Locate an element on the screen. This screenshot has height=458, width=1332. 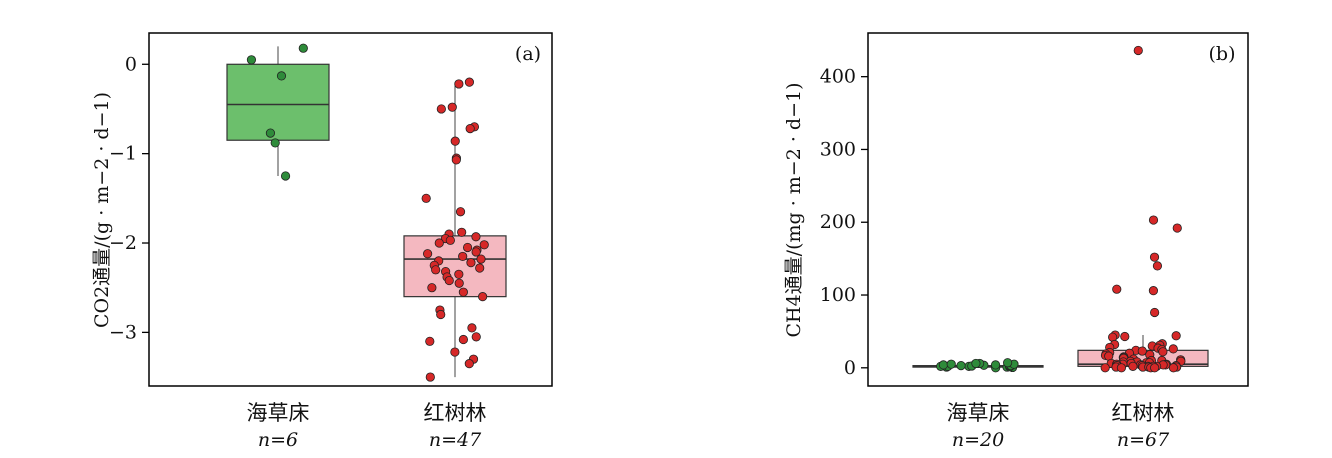
n-label-1: n=47 is located at coordinates (455, 440).